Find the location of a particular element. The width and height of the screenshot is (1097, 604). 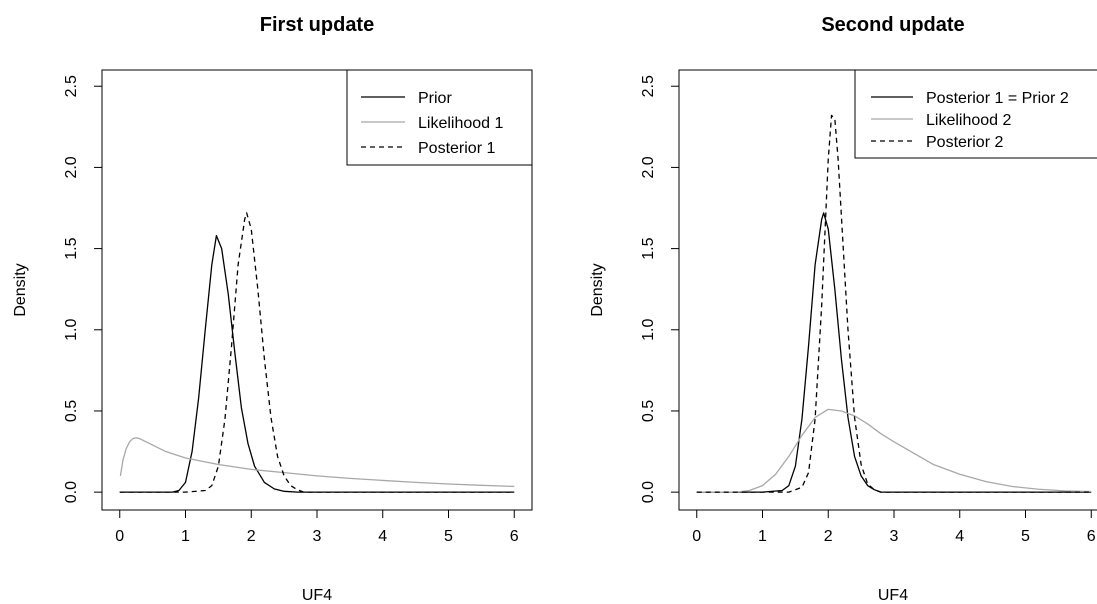

legend-label-posterior-1-prior-2: Posterior 1 = Prior 2 is located at coordinates (997, 98).